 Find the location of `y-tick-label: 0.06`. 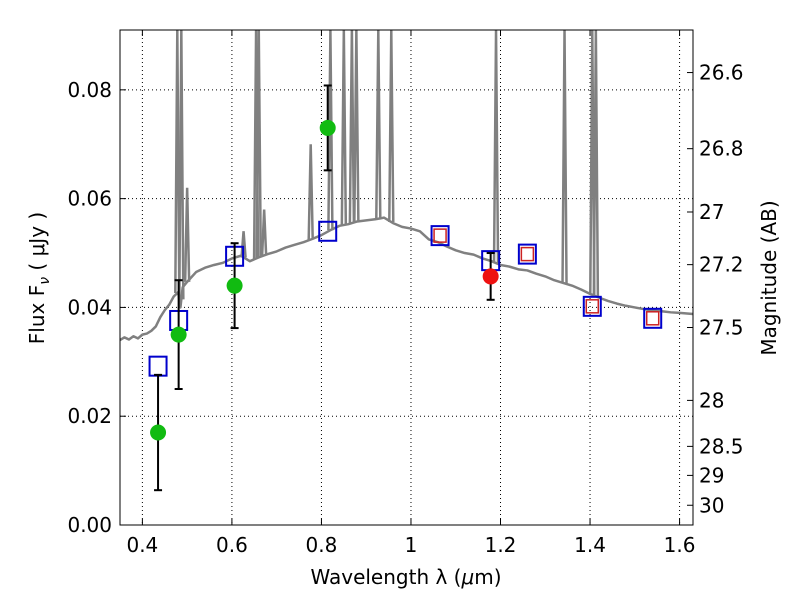

y-tick-label: 0.06 is located at coordinates (89, 199).